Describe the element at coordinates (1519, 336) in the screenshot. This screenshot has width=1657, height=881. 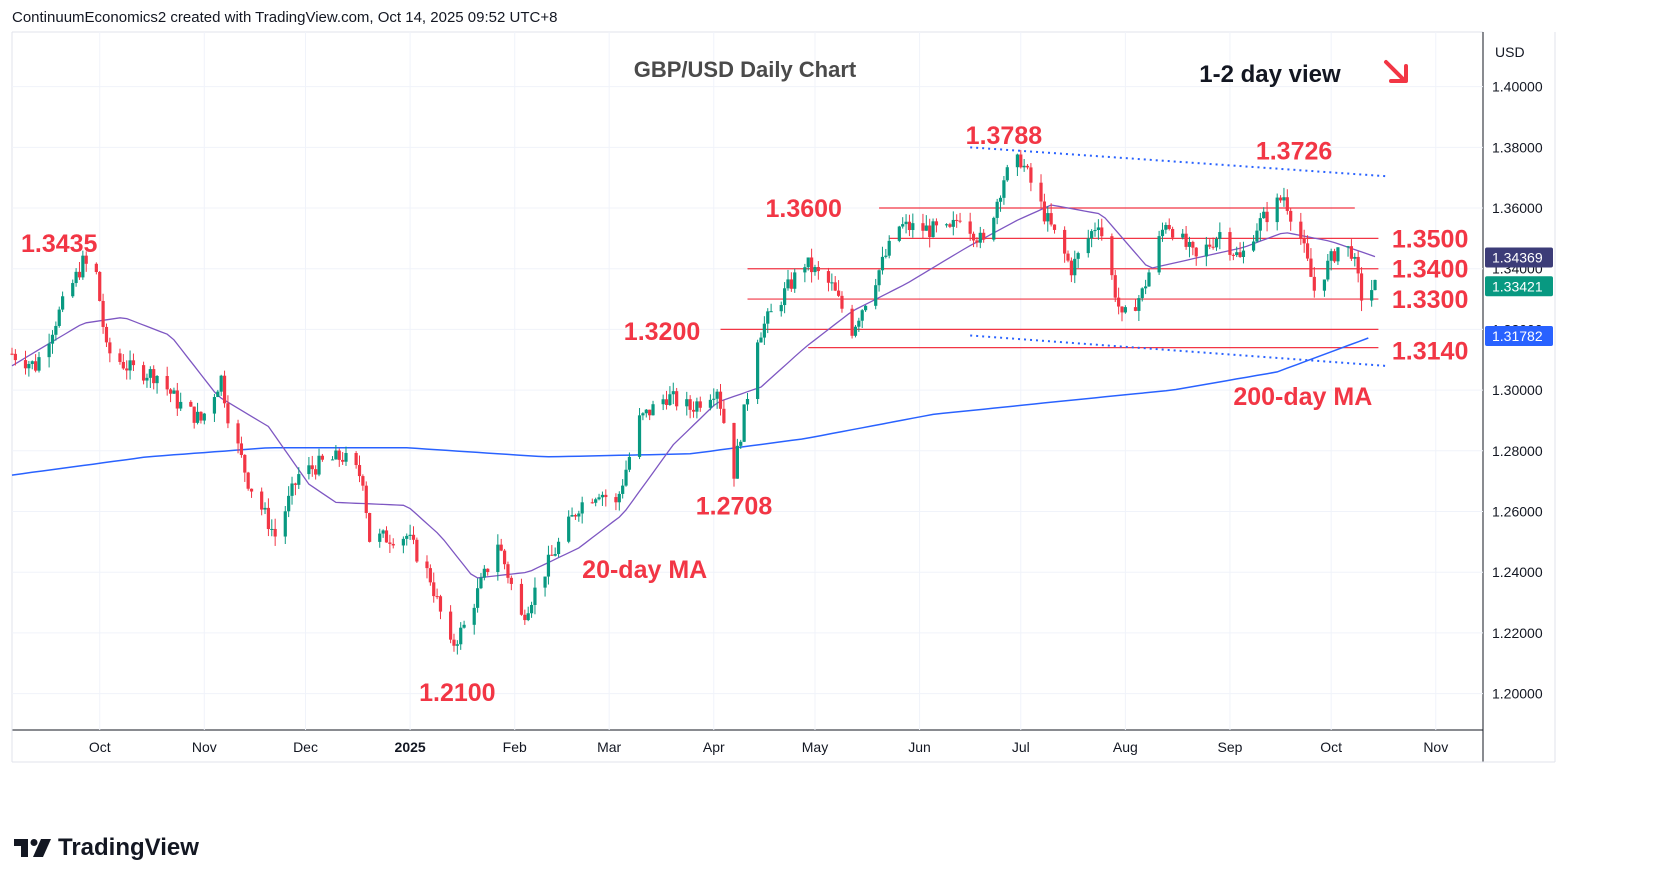
I see `price-tag-box` at that location.